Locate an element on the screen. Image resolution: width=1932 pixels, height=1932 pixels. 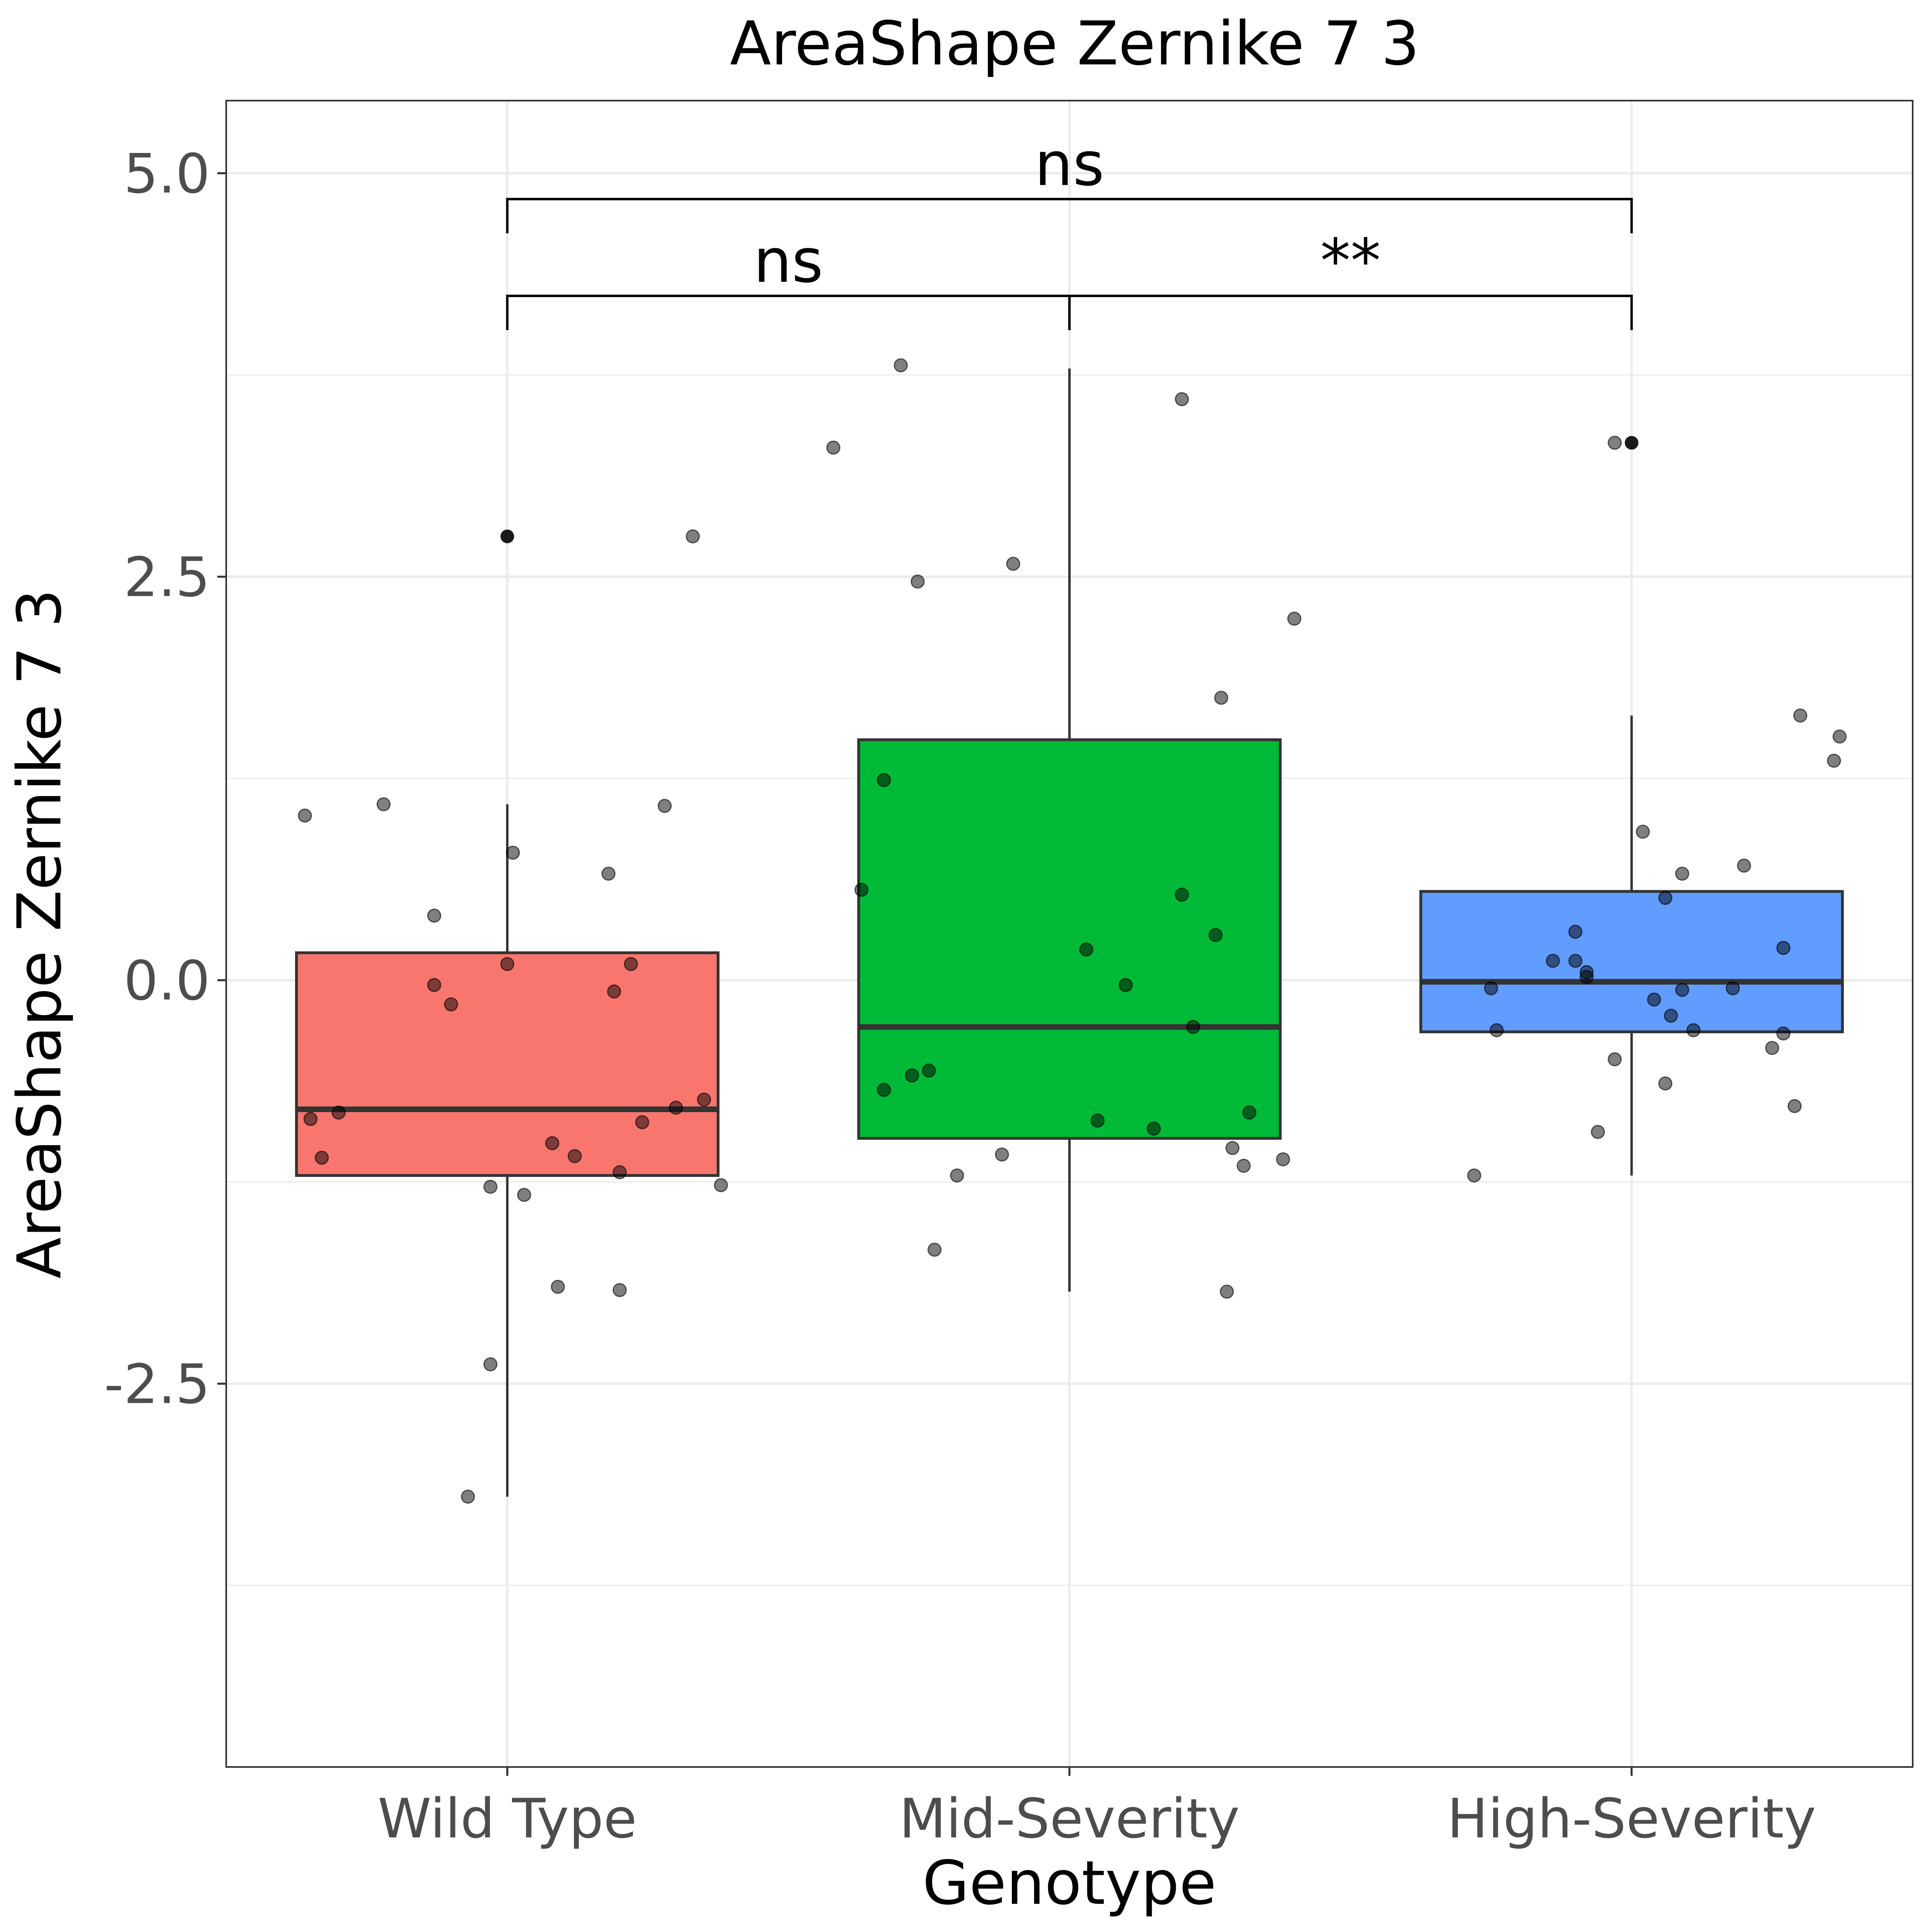
y-axis-title: AreaShape Zernike 7 3 is located at coordinates (40, 933).